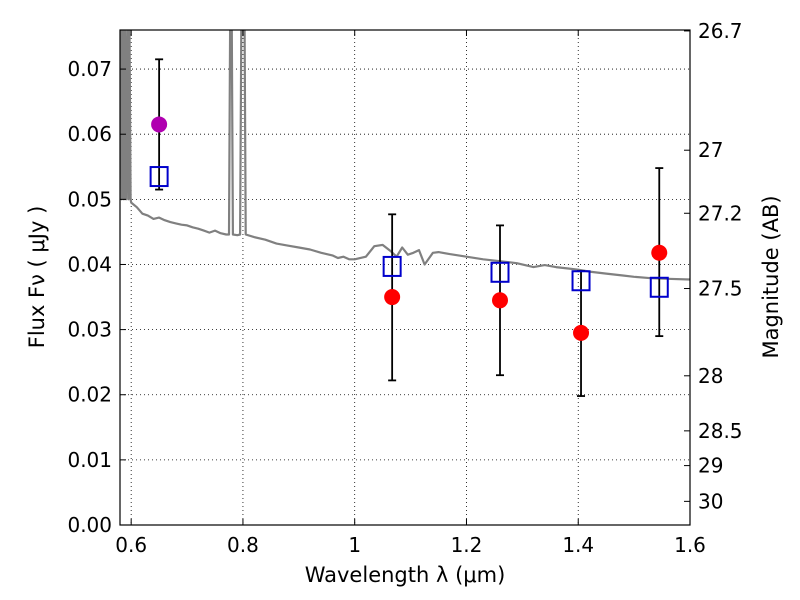  Describe the element at coordinates (578, 545) in the screenshot. I see `x-tick-label: 1.4` at that location.